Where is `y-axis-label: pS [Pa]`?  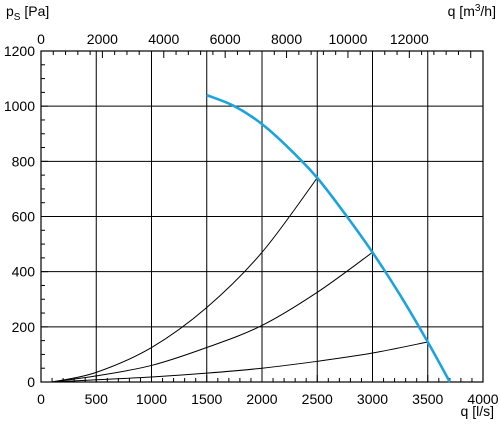 y-axis-label: pS [Pa] is located at coordinates (27, 13).